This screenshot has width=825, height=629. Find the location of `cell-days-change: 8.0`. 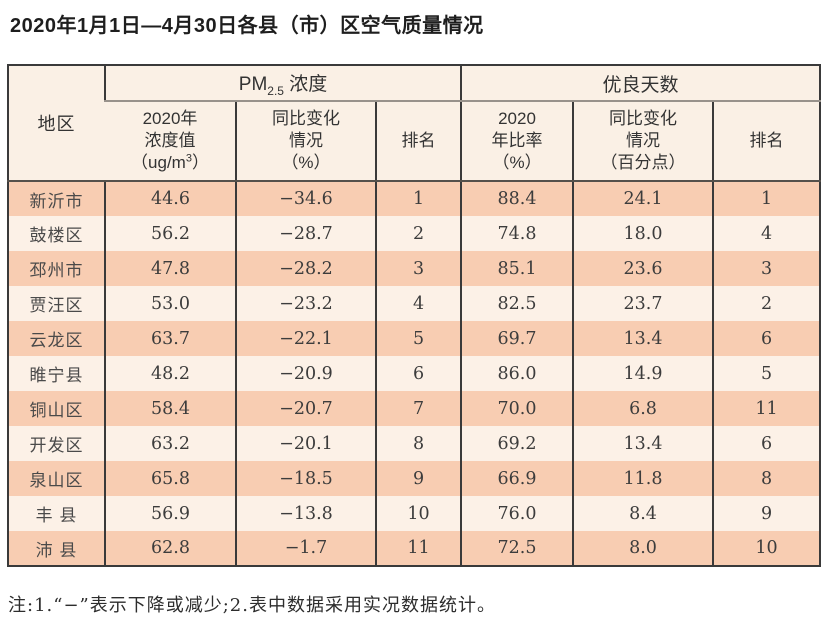

cell-days-change: 8.0 is located at coordinates (643, 548).